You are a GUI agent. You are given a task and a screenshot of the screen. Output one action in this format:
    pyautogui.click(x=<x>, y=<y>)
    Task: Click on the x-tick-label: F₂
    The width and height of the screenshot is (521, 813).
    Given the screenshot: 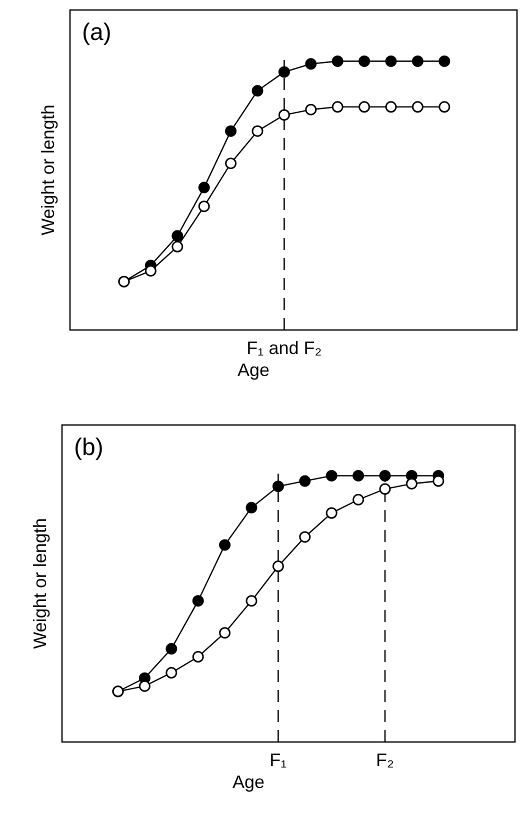 What is the action you would take?
    pyautogui.click(x=385, y=760)
    